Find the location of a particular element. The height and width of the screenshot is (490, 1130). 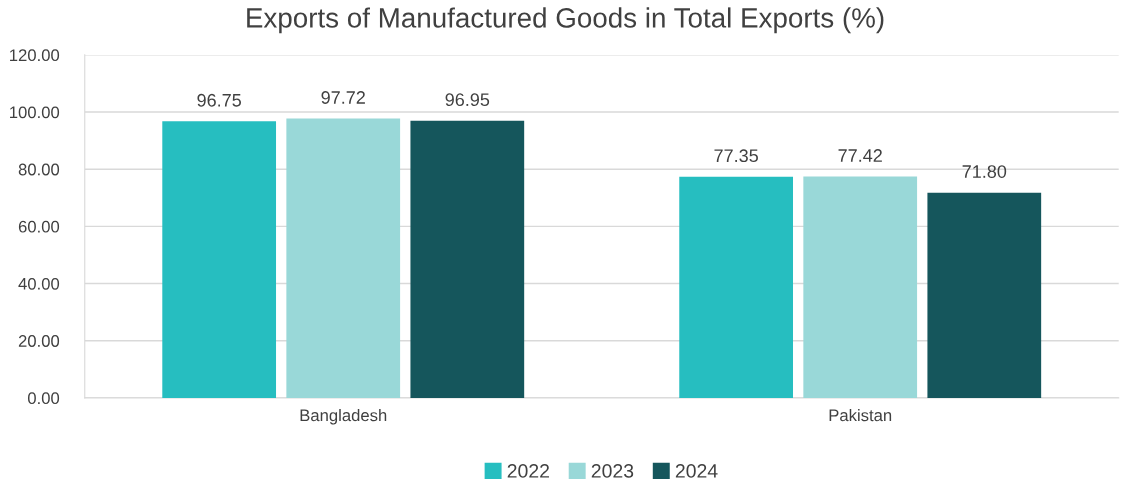

legend-label: 2022 is located at coordinates (528, 471).